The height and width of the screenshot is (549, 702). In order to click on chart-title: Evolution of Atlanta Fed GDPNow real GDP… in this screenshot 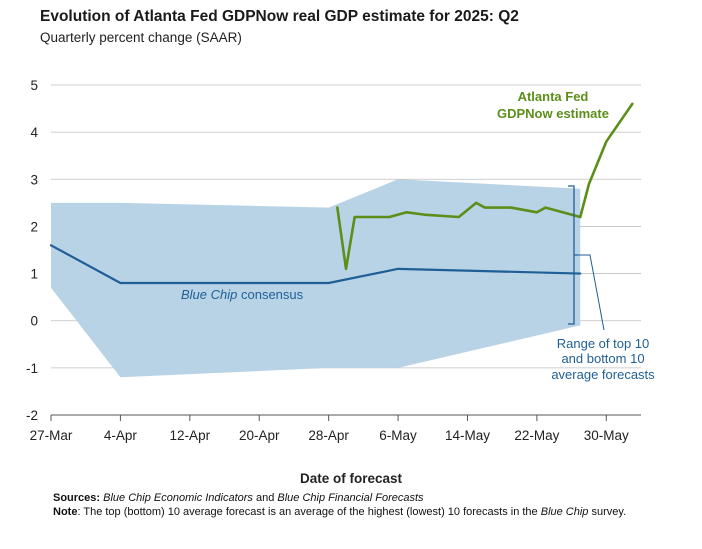, I will do `click(279, 16)`.